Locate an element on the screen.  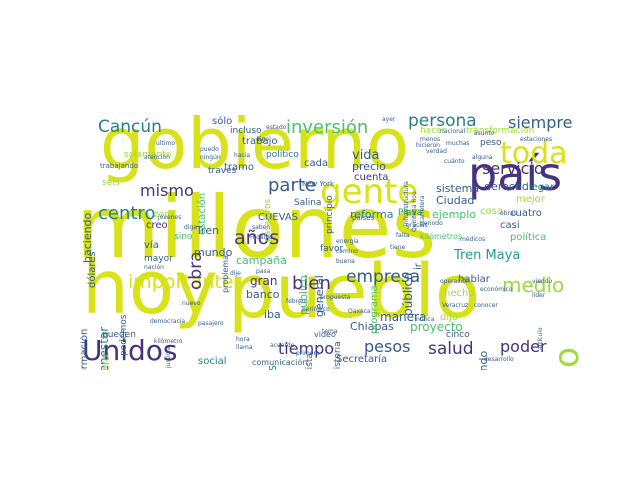
cloud-word: vida is located at coordinates (366, 155).